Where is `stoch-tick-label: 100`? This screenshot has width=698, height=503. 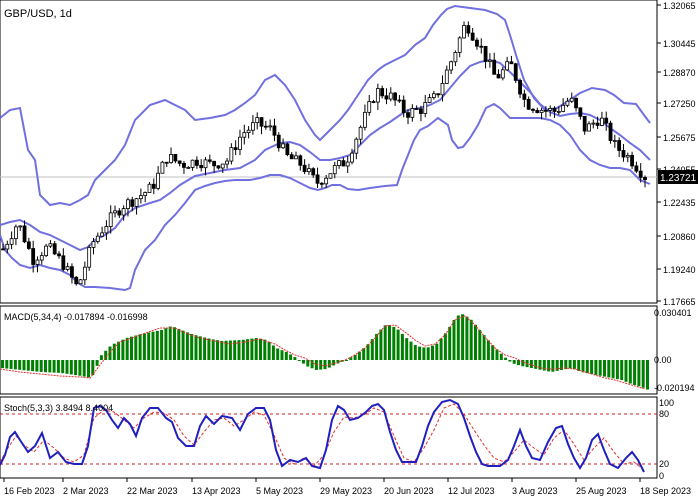
stoch-tick-label: 100 is located at coordinates (666, 403).